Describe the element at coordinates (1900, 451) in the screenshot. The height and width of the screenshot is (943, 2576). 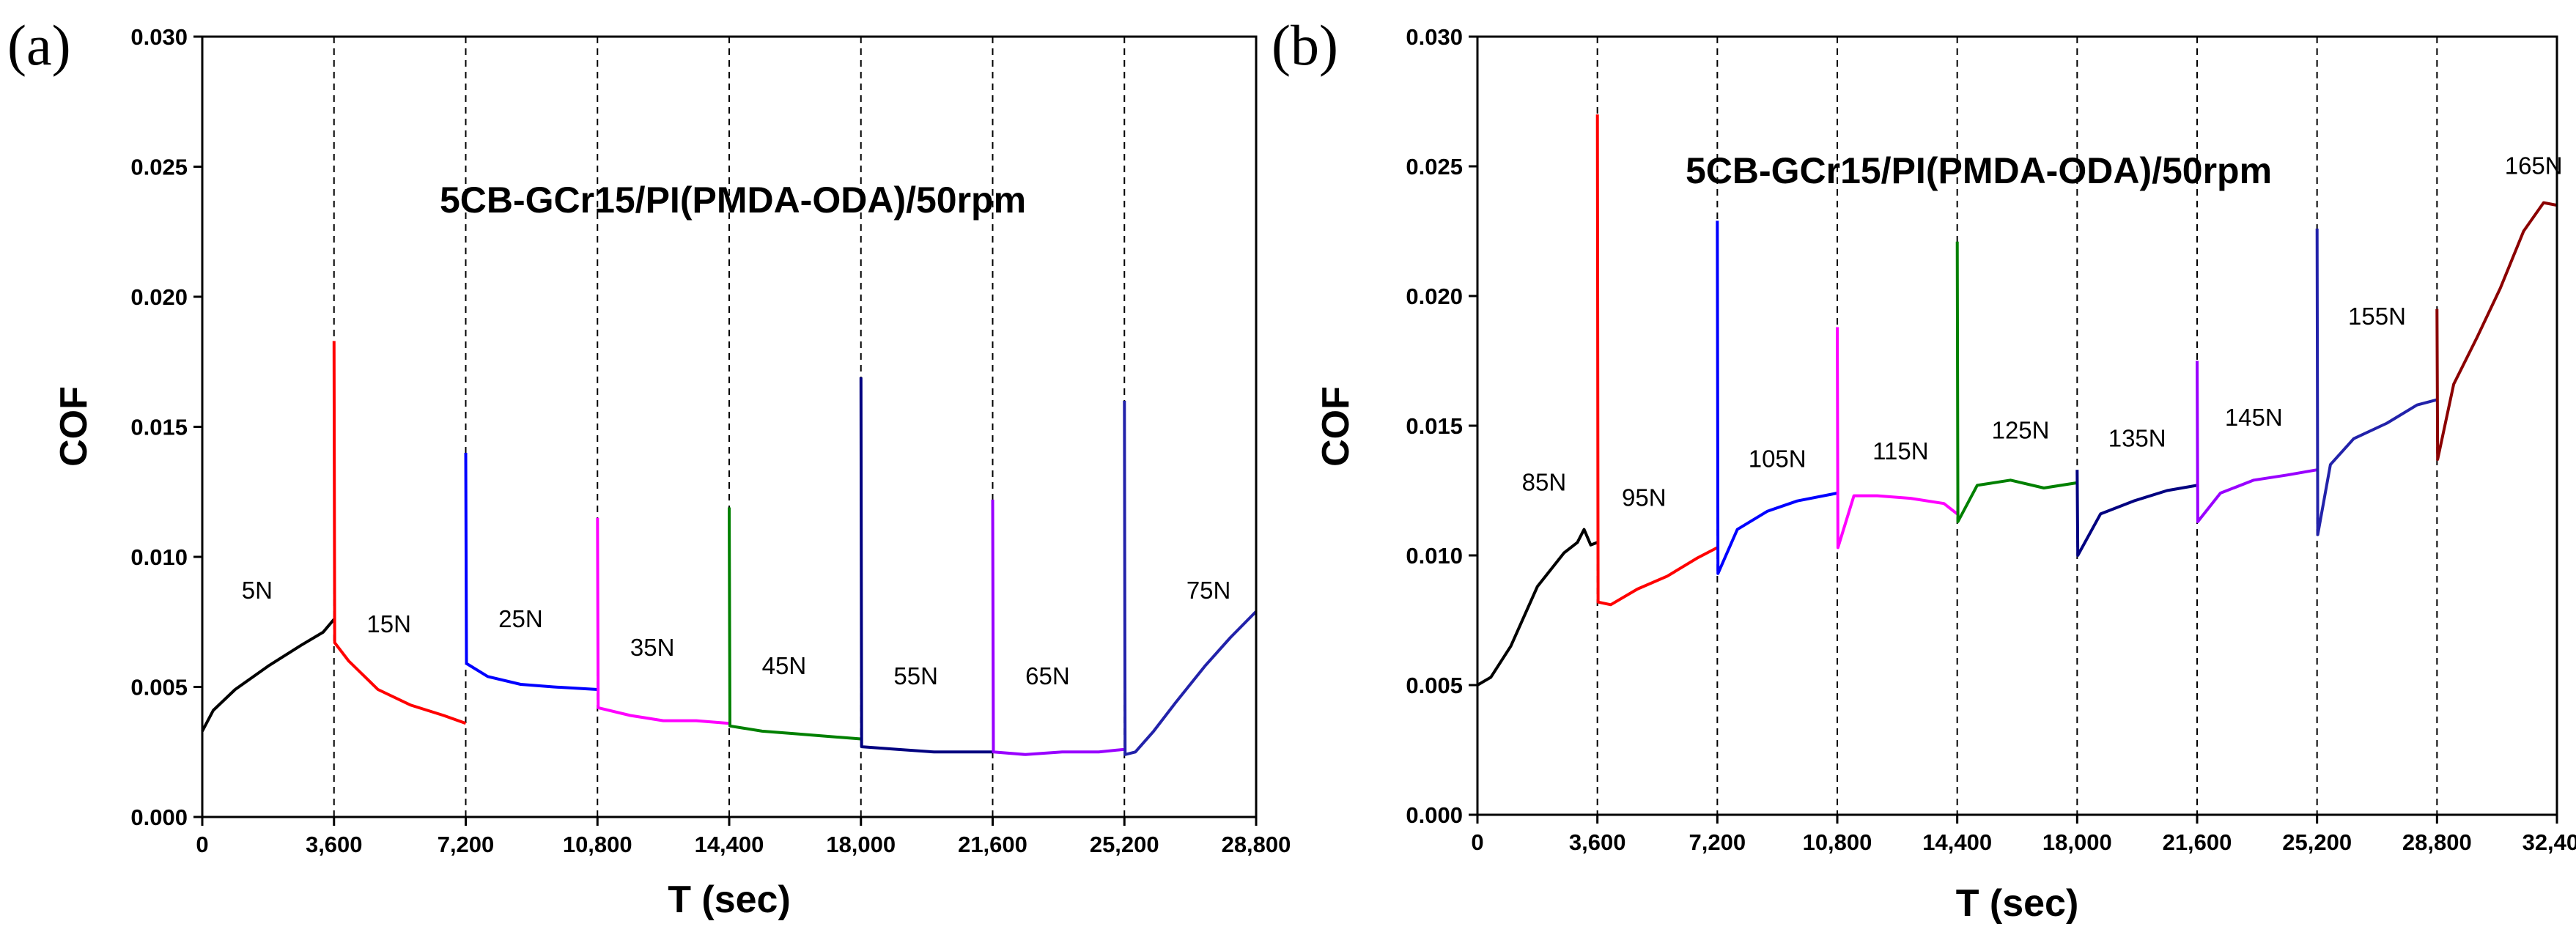
I see `series-label-115N: 115N` at that location.